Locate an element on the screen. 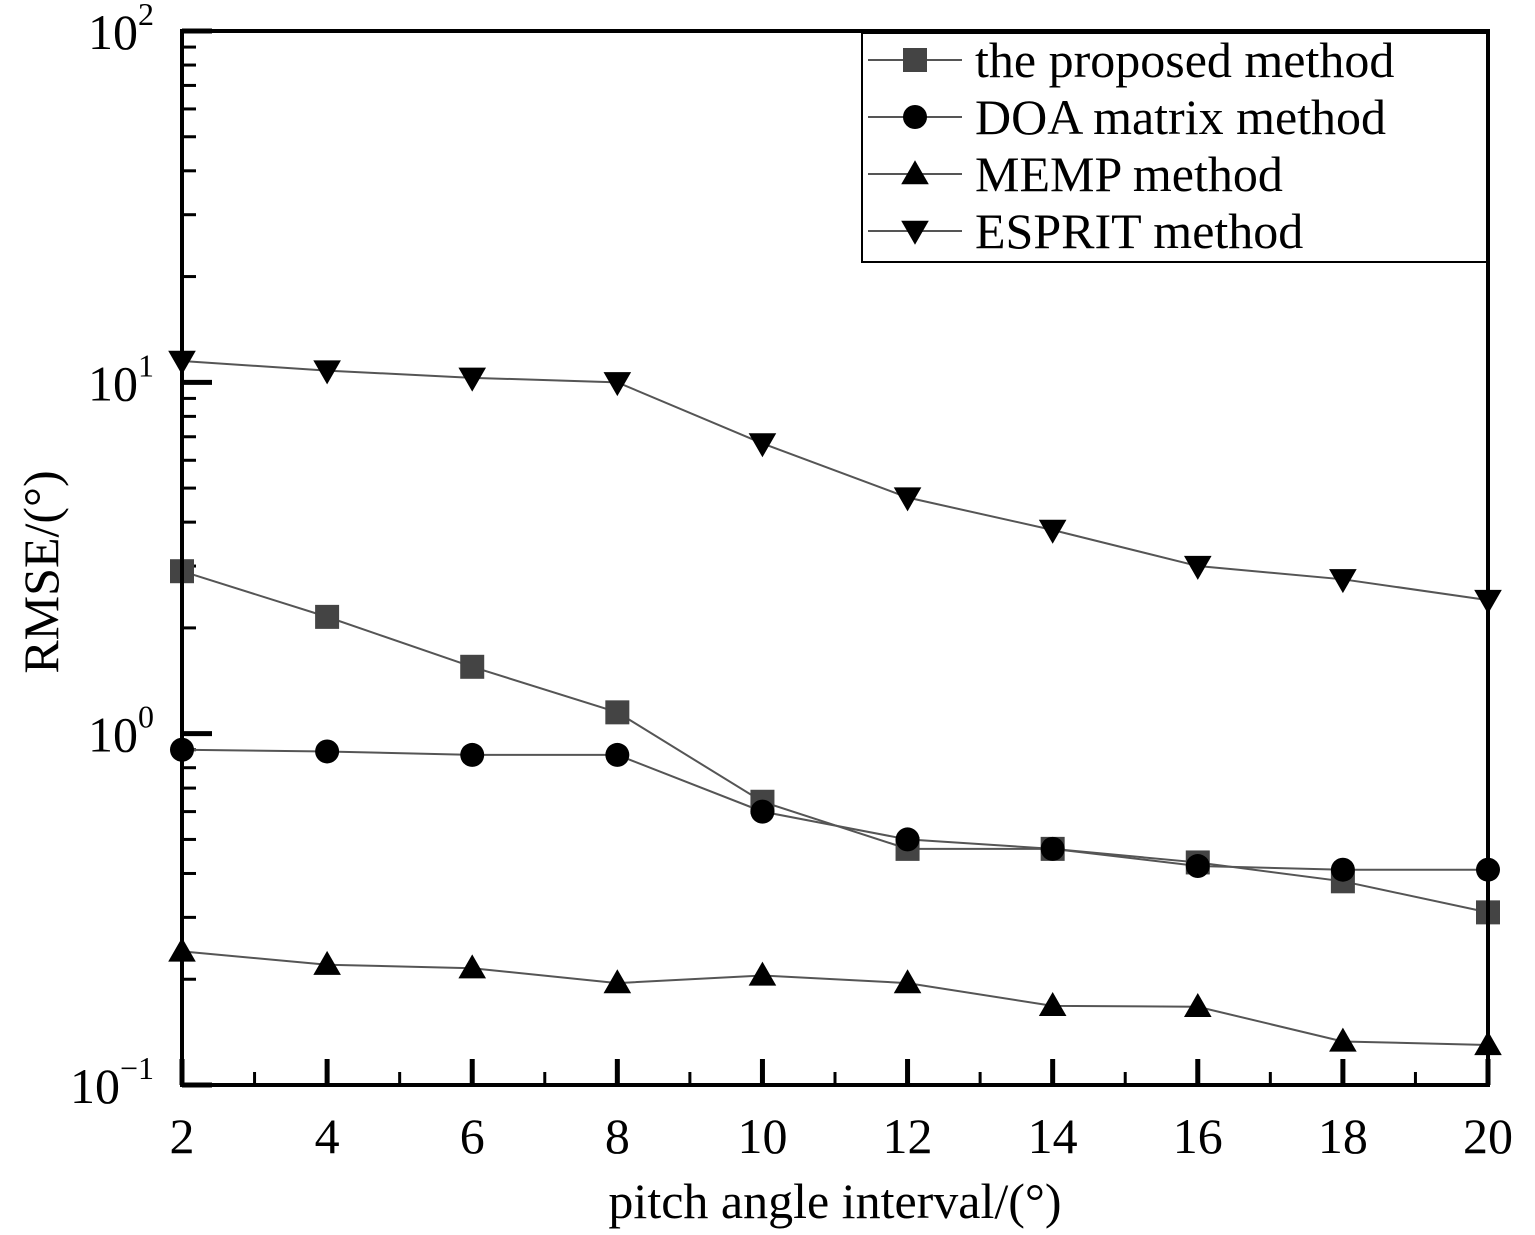 The image size is (1535, 1235). y-tick-label: 10² is located at coordinates (121, 30).